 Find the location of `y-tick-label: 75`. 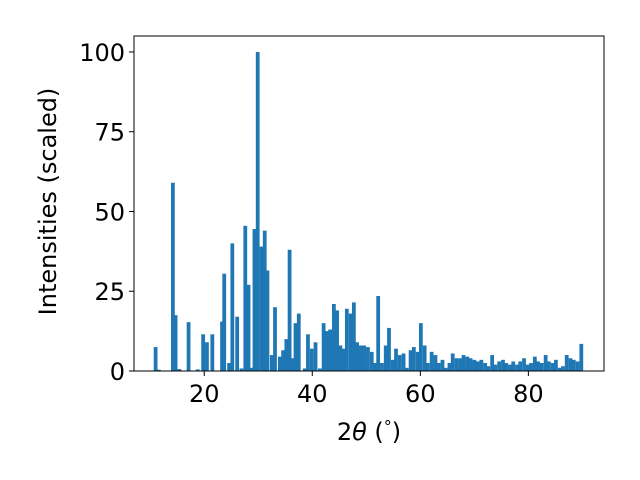

y-tick-label: 75 is located at coordinates (109, 133).